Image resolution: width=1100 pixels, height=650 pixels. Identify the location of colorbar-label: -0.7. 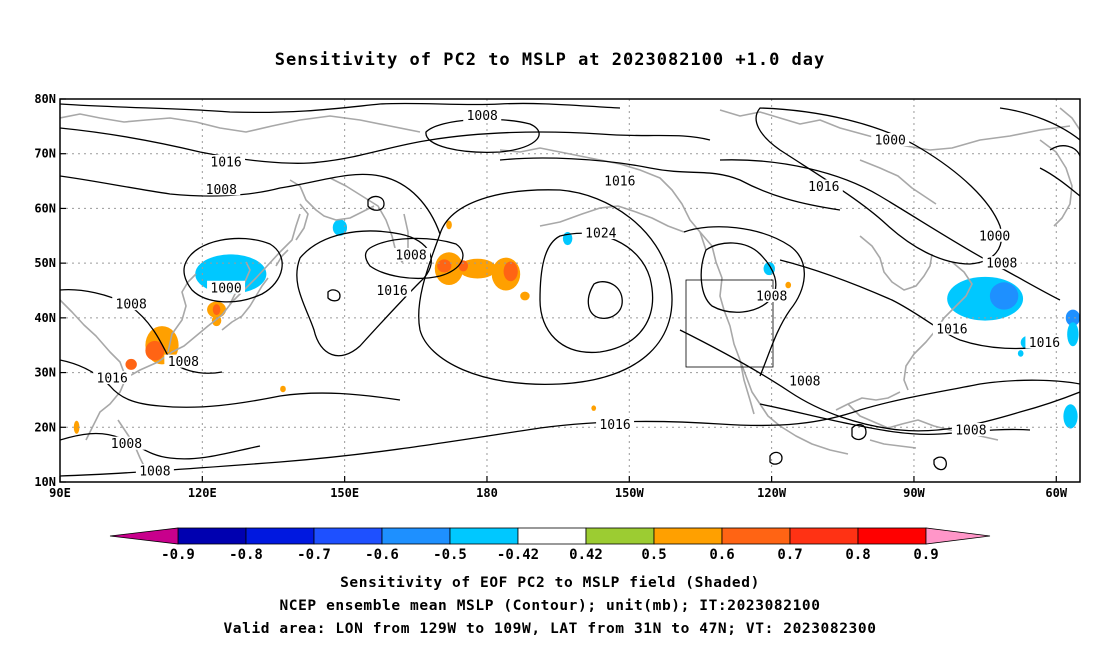
(314, 555).